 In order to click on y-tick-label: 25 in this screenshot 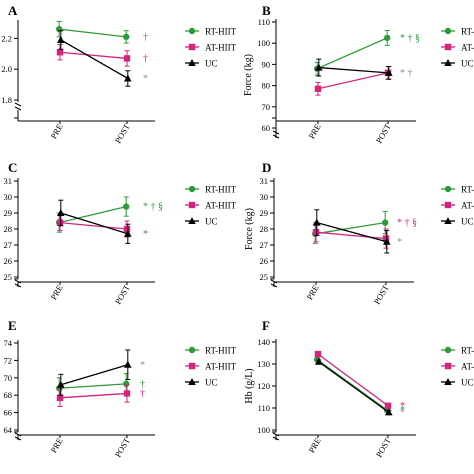, I will do `click(8, 277)`.